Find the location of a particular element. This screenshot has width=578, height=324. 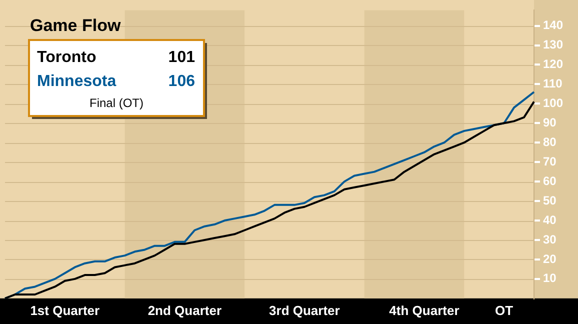

chart-title: Game Flow is located at coordinates (76, 25).